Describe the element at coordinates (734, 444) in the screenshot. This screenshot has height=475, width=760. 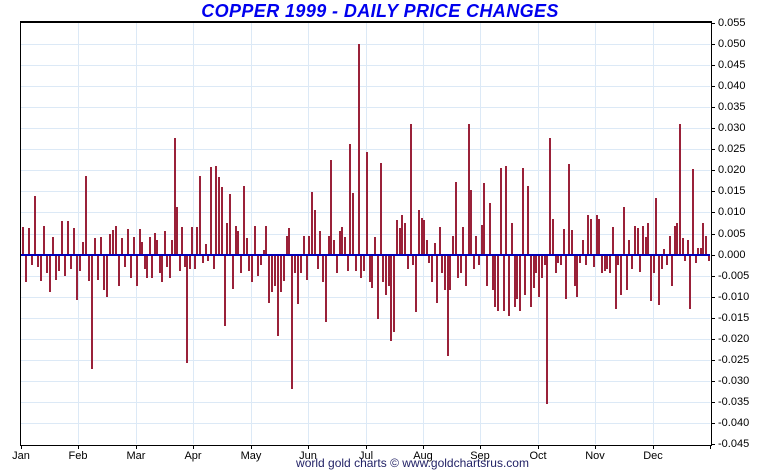
I see `y-tick-label: -0.045` at that location.